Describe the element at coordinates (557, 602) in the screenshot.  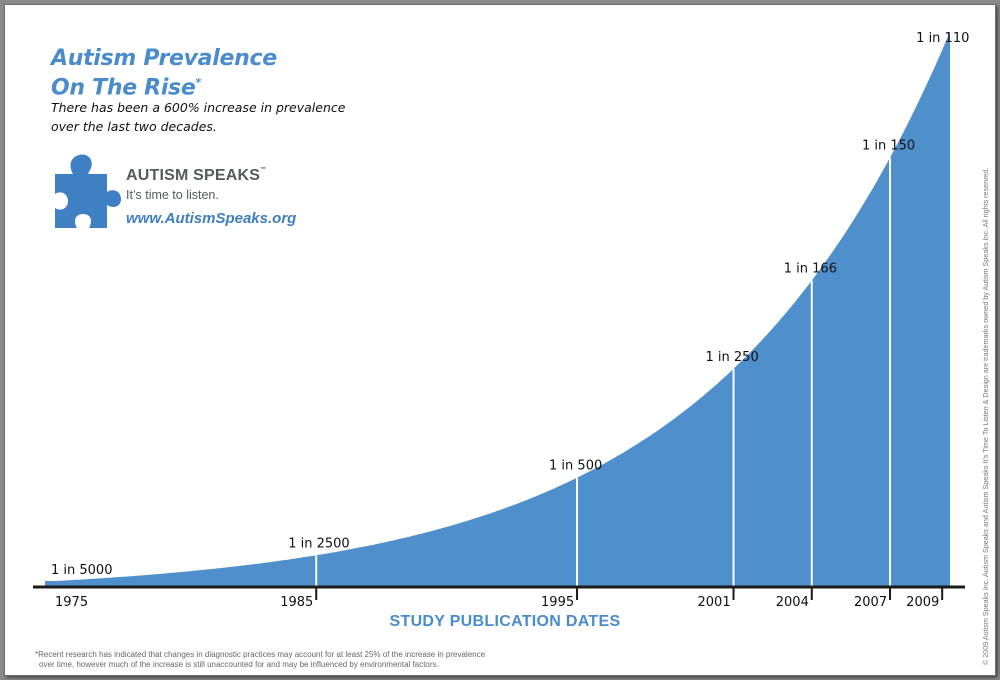
I see `x-tick-label-1995: 1995` at that location.